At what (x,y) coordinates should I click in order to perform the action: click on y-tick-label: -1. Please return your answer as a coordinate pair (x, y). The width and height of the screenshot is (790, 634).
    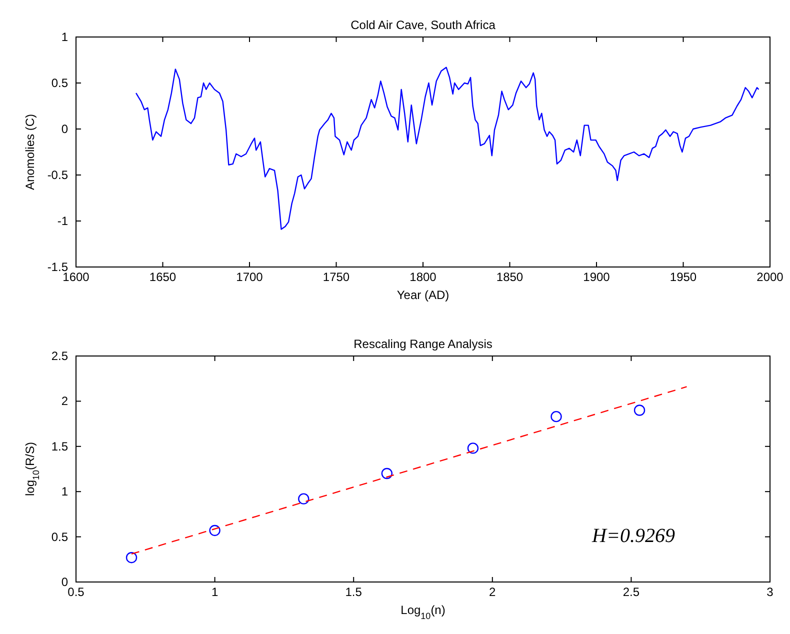
    Looking at the image, I should click on (62, 221).